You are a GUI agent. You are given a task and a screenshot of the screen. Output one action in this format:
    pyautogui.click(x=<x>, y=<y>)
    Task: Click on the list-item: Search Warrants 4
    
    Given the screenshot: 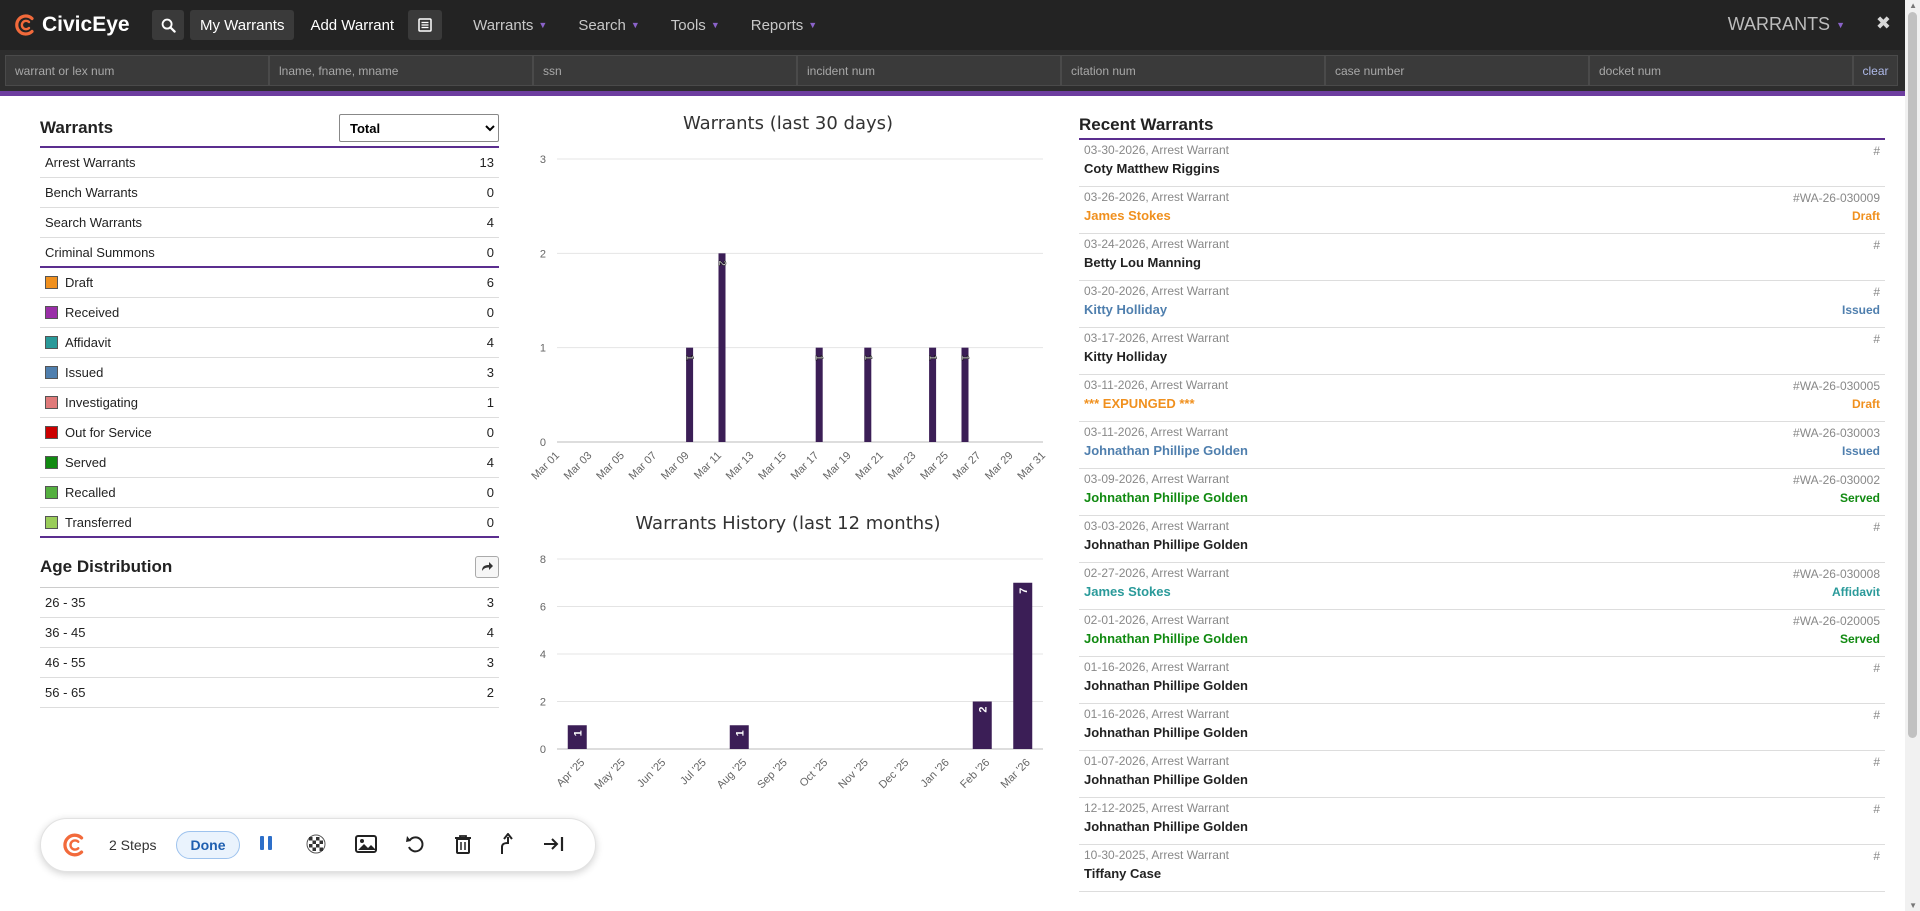 What is the action you would take?
    pyautogui.click(x=269, y=223)
    